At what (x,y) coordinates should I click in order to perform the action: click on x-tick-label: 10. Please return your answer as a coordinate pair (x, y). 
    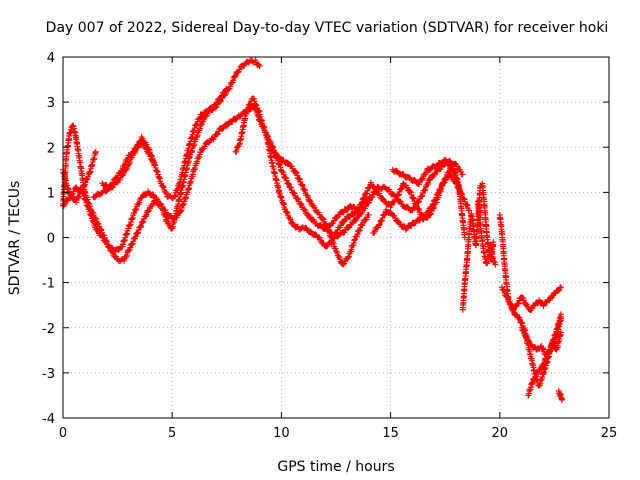
    Looking at the image, I should click on (281, 433).